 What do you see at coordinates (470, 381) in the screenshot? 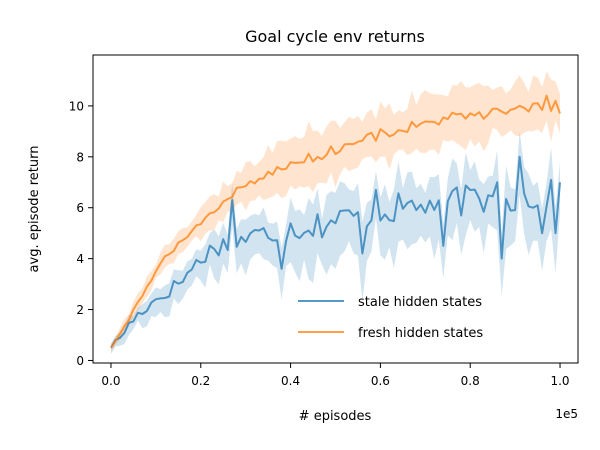
I see `x-tick-label: 0.8` at bounding box center [470, 381].